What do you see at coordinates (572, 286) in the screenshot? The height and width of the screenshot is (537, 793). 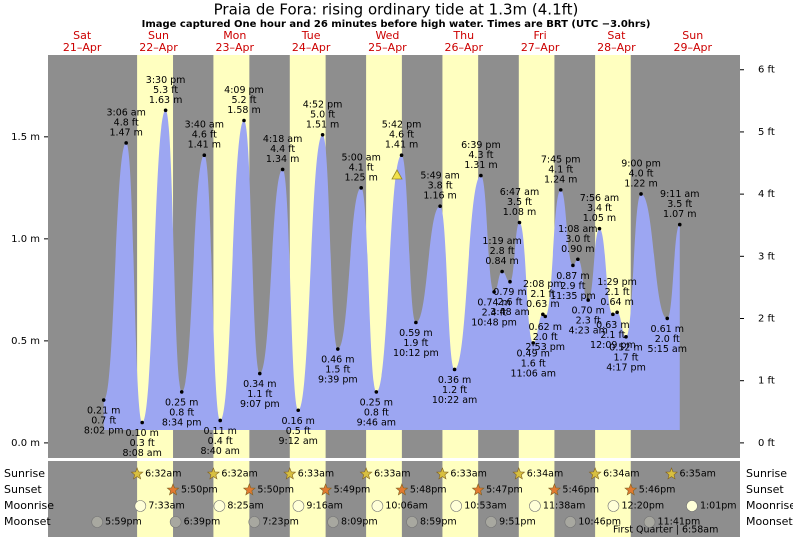 I see `tide-label: 2.9 ft` at bounding box center [572, 286].